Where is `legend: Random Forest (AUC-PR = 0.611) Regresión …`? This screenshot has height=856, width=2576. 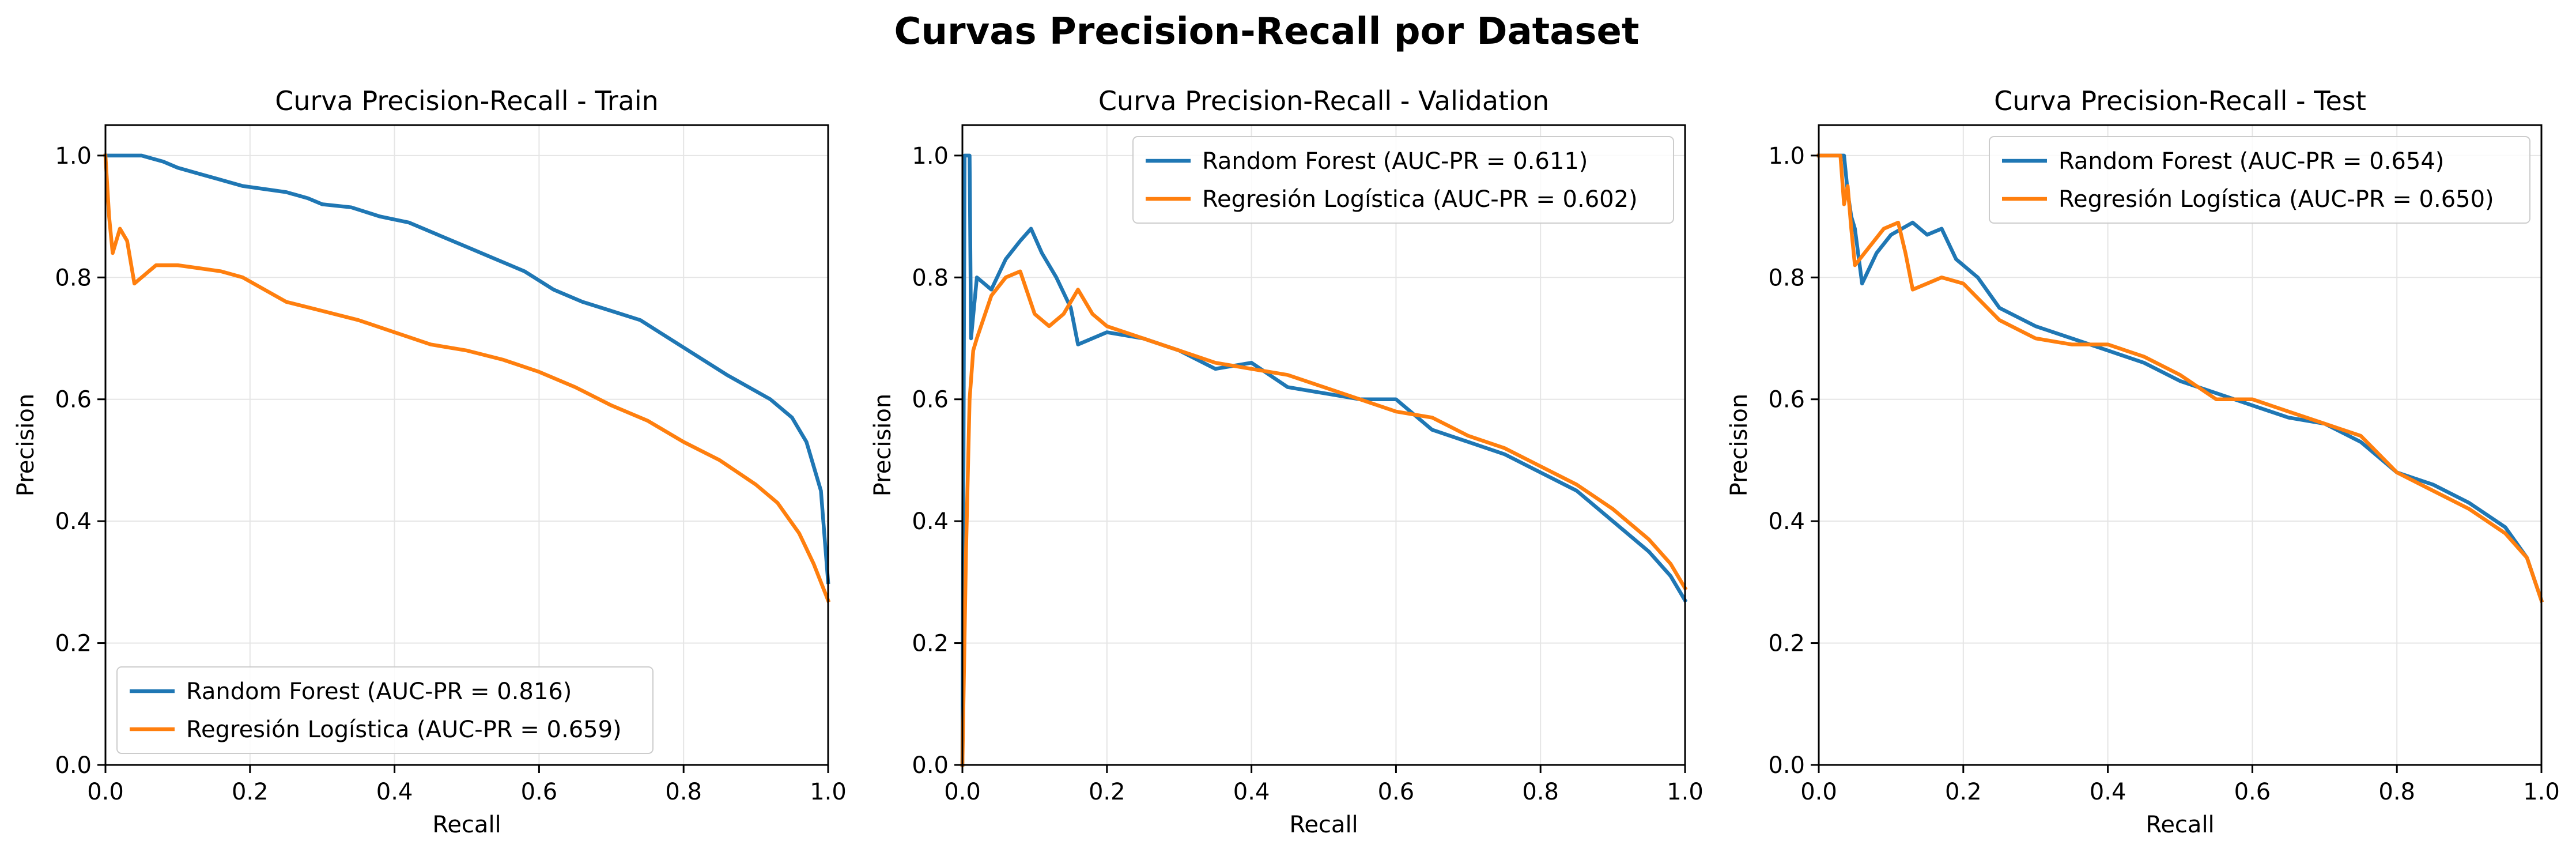 legend: Random Forest (AUC-PR = 0.611) Regresión … is located at coordinates (1403, 180).